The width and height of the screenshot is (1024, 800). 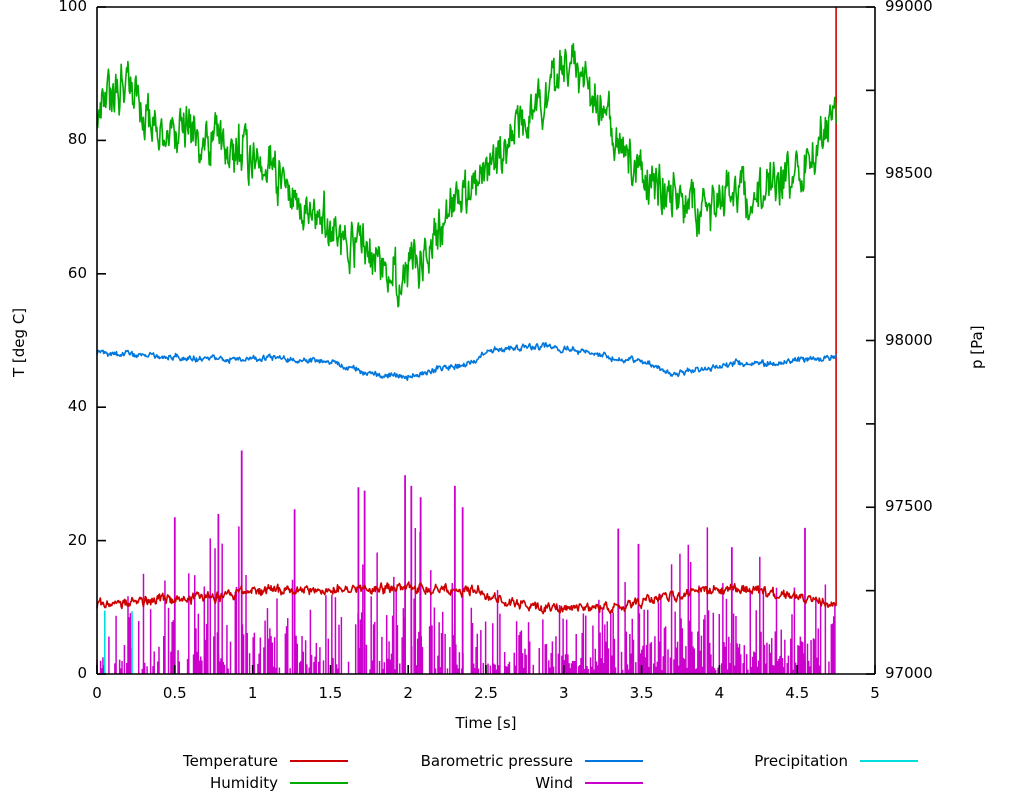 What do you see at coordinates (230, 761) in the screenshot?
I see `legend-label: Temperature` at bounding box center [230, 761].